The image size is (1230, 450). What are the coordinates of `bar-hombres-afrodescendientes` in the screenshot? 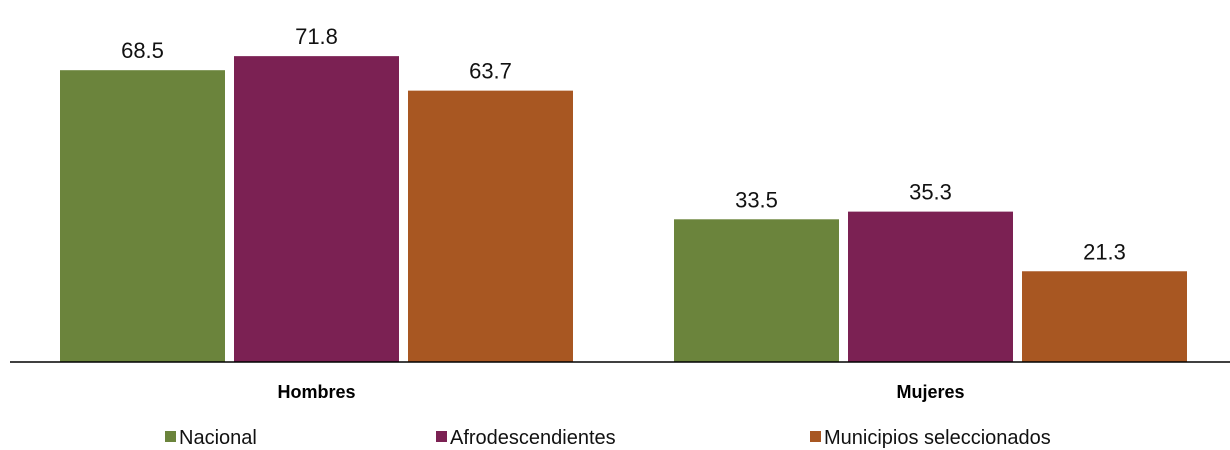 It's located at (316, 209).